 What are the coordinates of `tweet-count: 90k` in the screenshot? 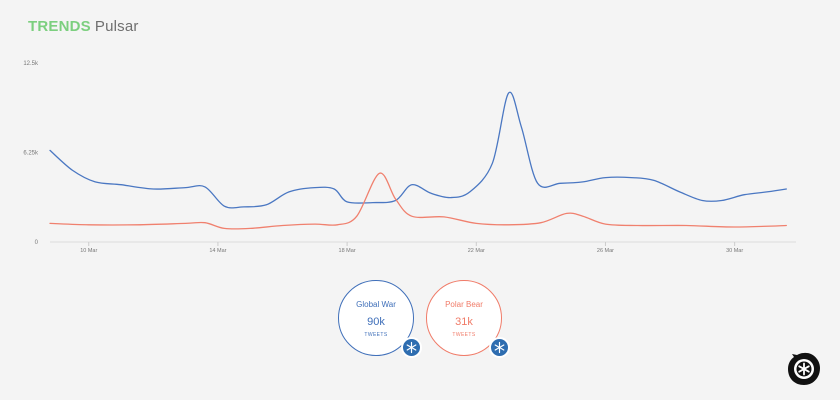 It's located at (376, 322).